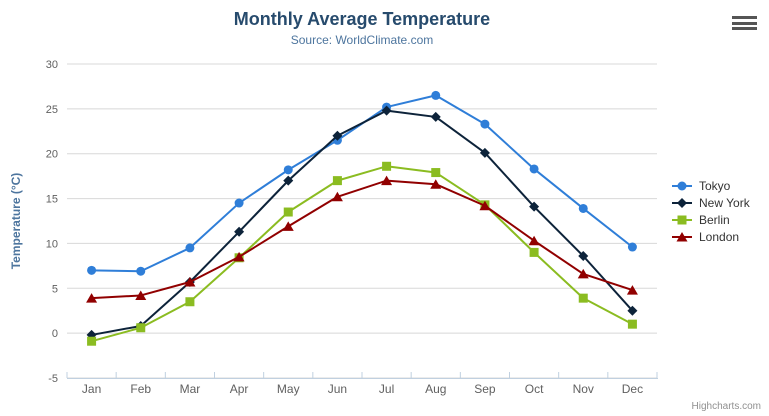 The width and height of the screenshot is (769, 416). I want to click on marker-berlin-Mar, so click(190, 302).